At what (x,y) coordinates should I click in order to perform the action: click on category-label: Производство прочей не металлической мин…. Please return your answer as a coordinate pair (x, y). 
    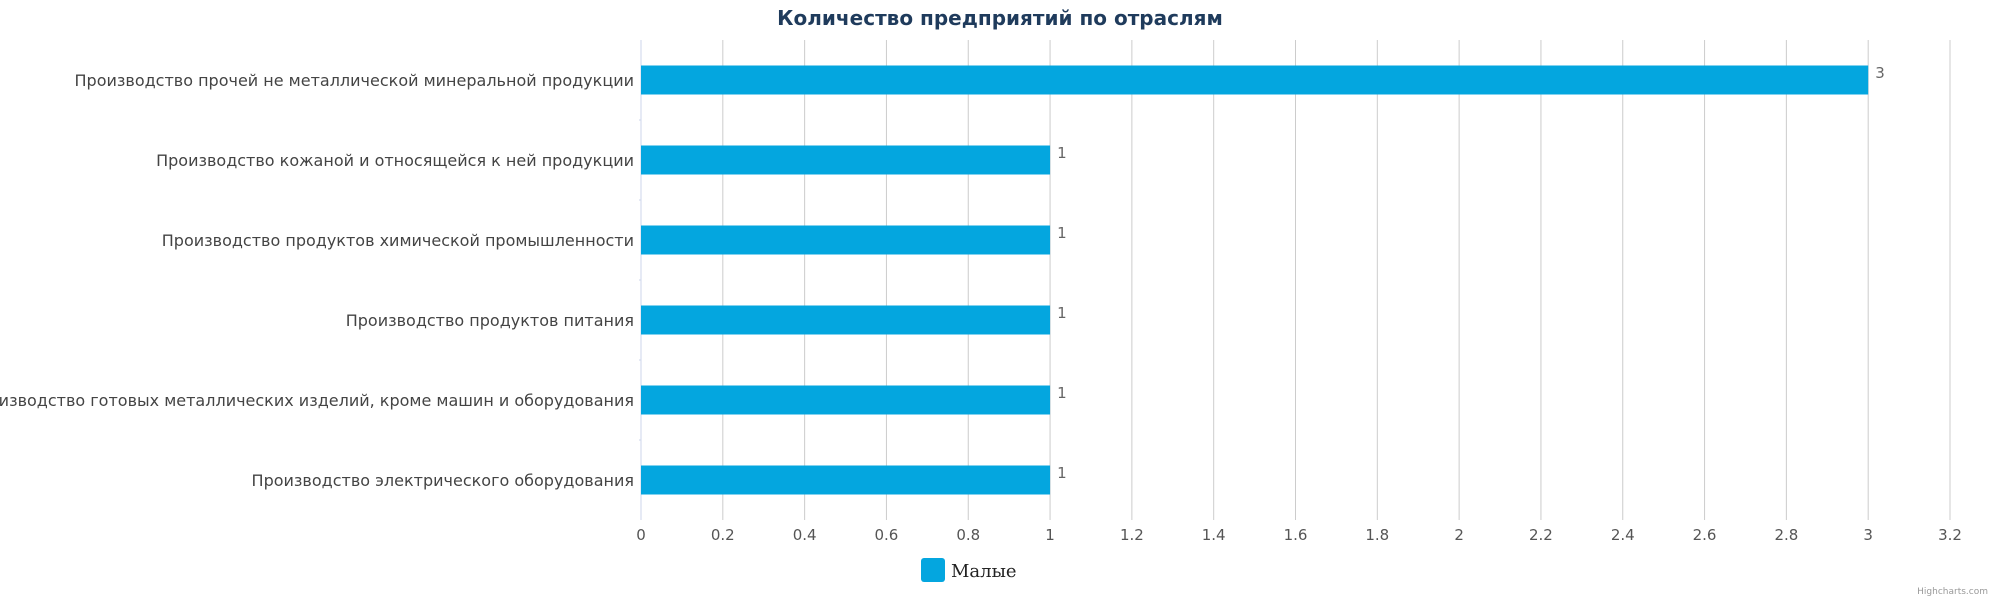
    Looking at the image, I should click on (355, 80).